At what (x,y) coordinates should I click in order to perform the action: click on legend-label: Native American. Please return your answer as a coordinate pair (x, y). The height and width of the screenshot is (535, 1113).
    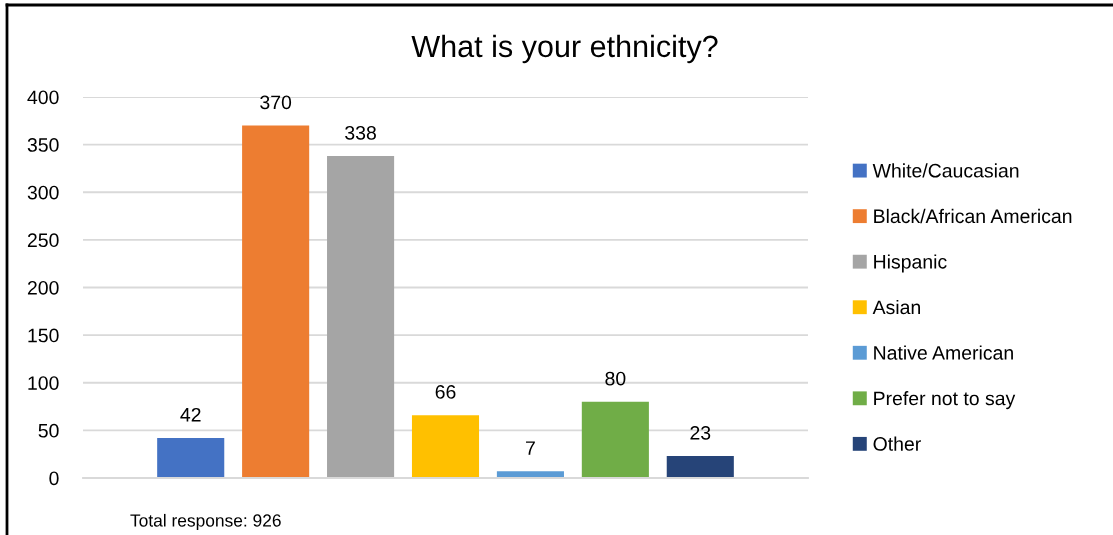
    Looking at the image, I should click on (943, 352).